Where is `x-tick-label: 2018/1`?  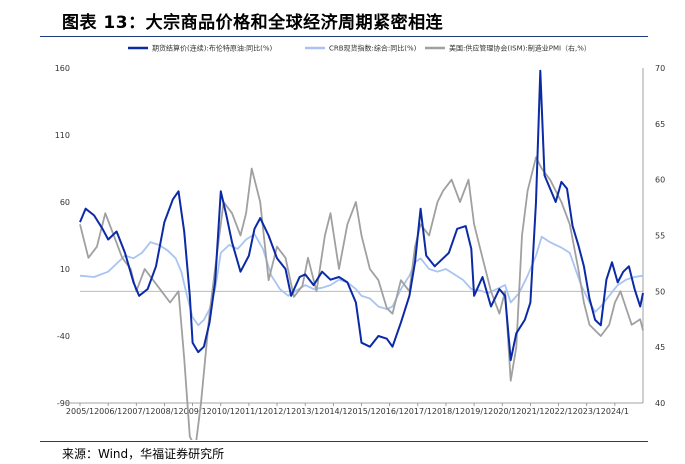
x-tick-label: 2018/1 is located at coordinates (446, 411).